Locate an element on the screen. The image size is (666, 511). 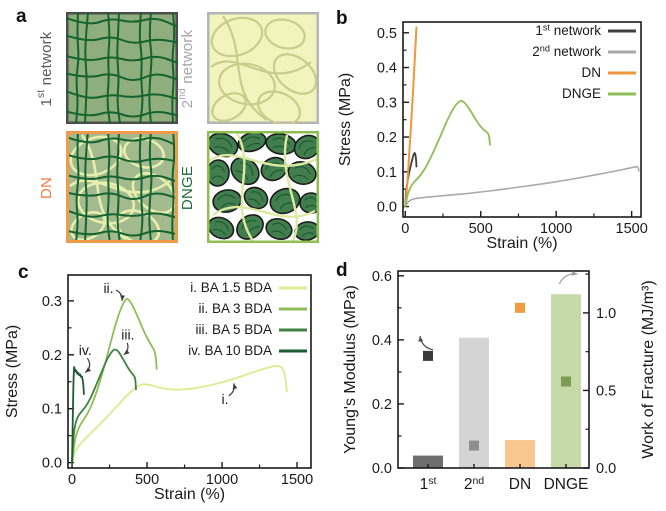
svg-text: 0.6 is located at coordinates (382, 277).